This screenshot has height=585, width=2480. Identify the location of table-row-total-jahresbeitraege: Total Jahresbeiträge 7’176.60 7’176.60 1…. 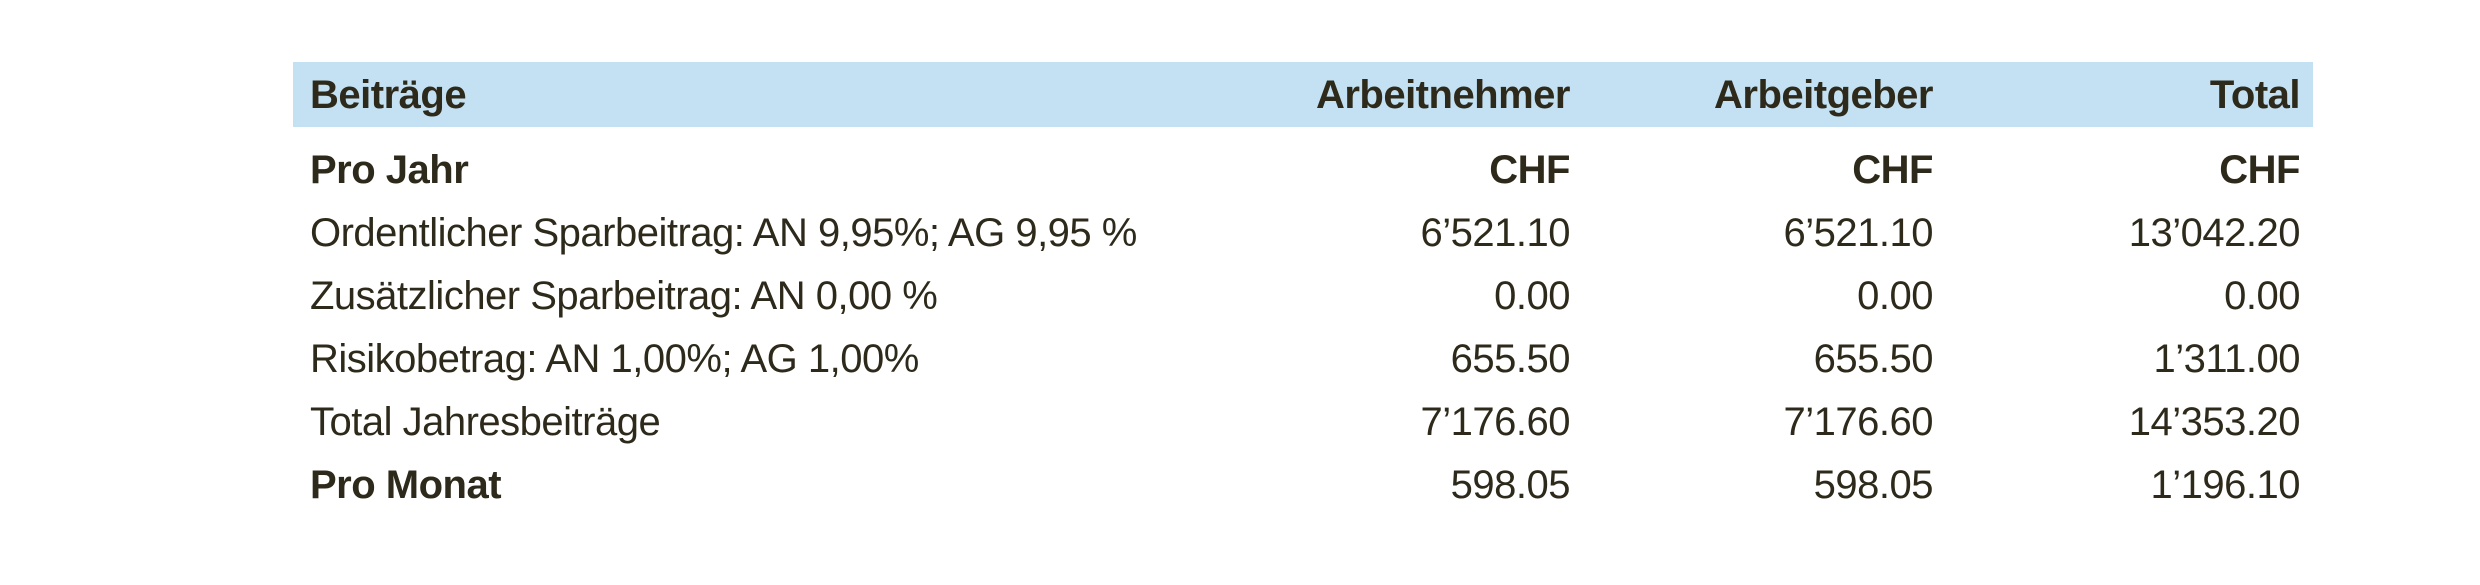
(1303, 421).